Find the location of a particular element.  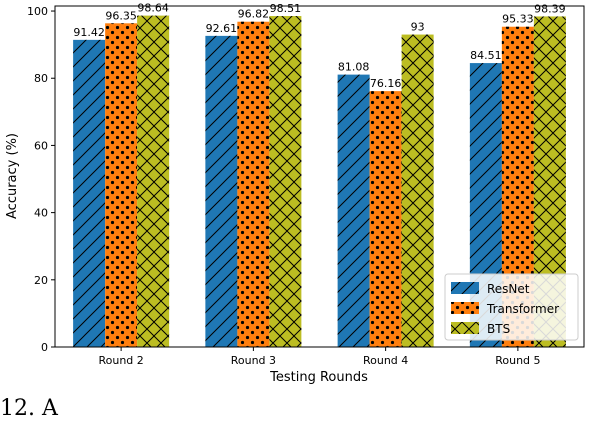

x-tick-label: Round 2 is located at coordinates (120, 360).